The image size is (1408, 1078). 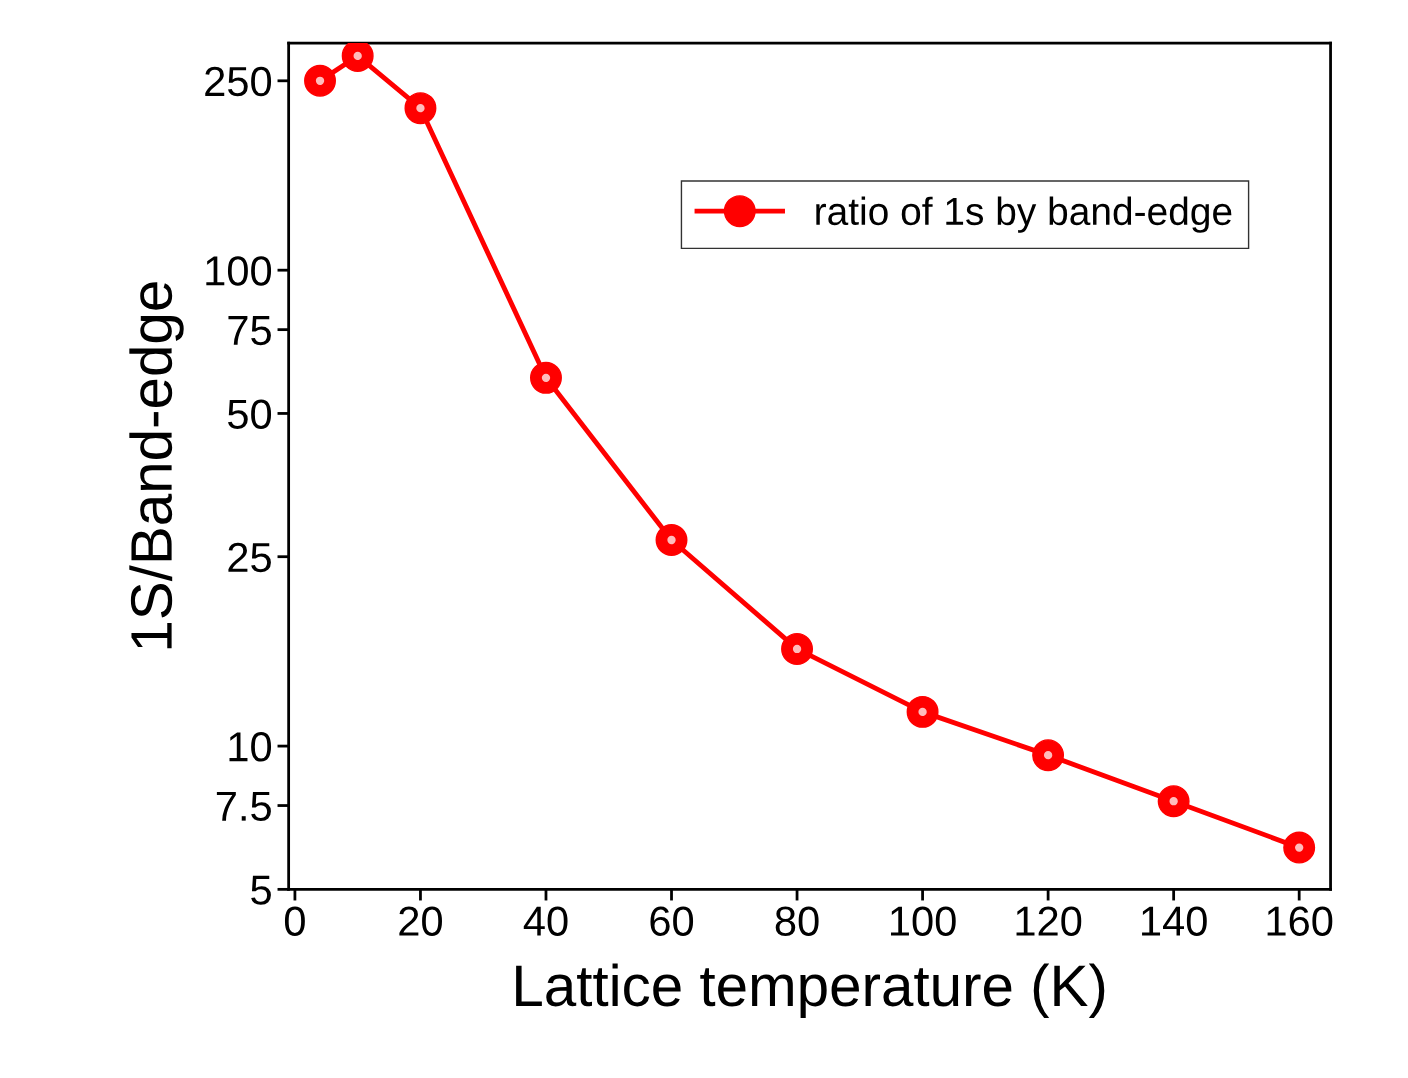 I want to click on x-tick-label: 120, so click(x=1049, y=921).